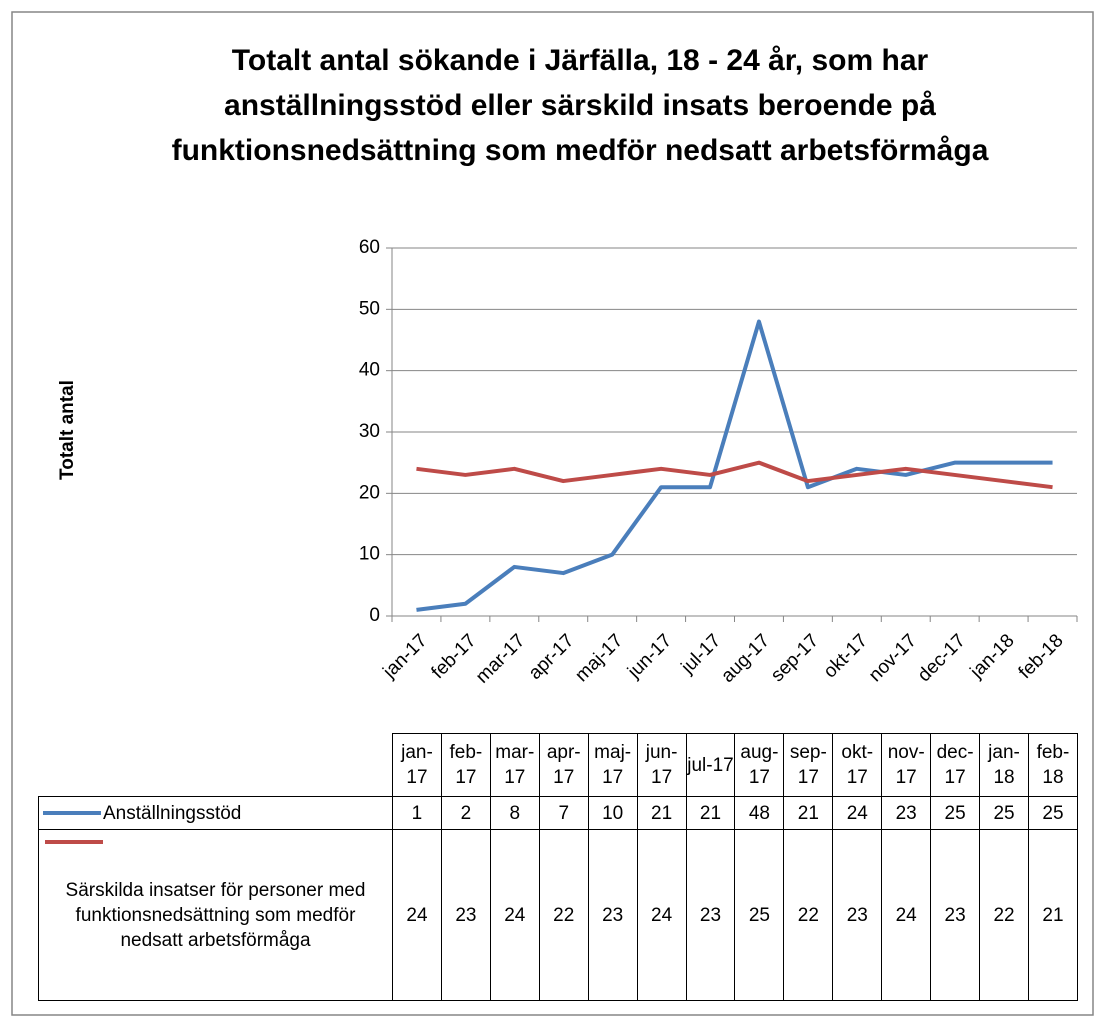  I want to click on table-row: Anställningsstöd 1 2 8 7 10 21 21 48 21 24 23 25 25 25, so click(558, 813).